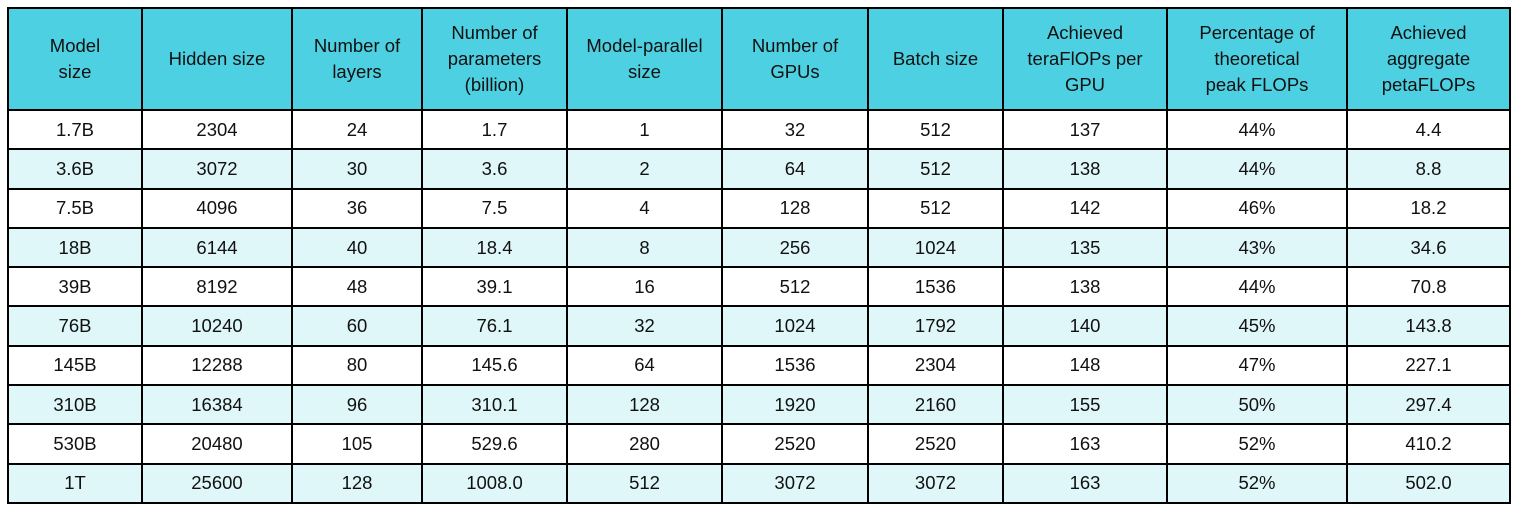  I want to click on table-cell: 16384, so click(217, 405).